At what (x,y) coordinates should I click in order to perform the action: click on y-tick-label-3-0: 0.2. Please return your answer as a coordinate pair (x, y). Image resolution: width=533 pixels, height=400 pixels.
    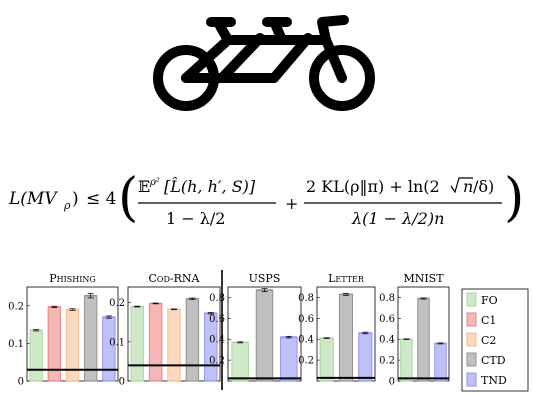
    Looking at the image, I should click on (306, 361).